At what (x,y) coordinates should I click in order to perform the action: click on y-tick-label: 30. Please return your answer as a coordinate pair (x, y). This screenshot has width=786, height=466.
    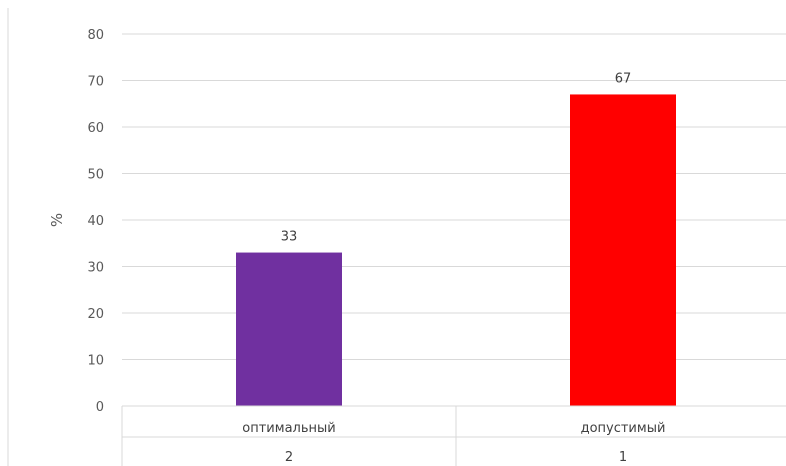
    Looking at the image, I should click on (95, 268).